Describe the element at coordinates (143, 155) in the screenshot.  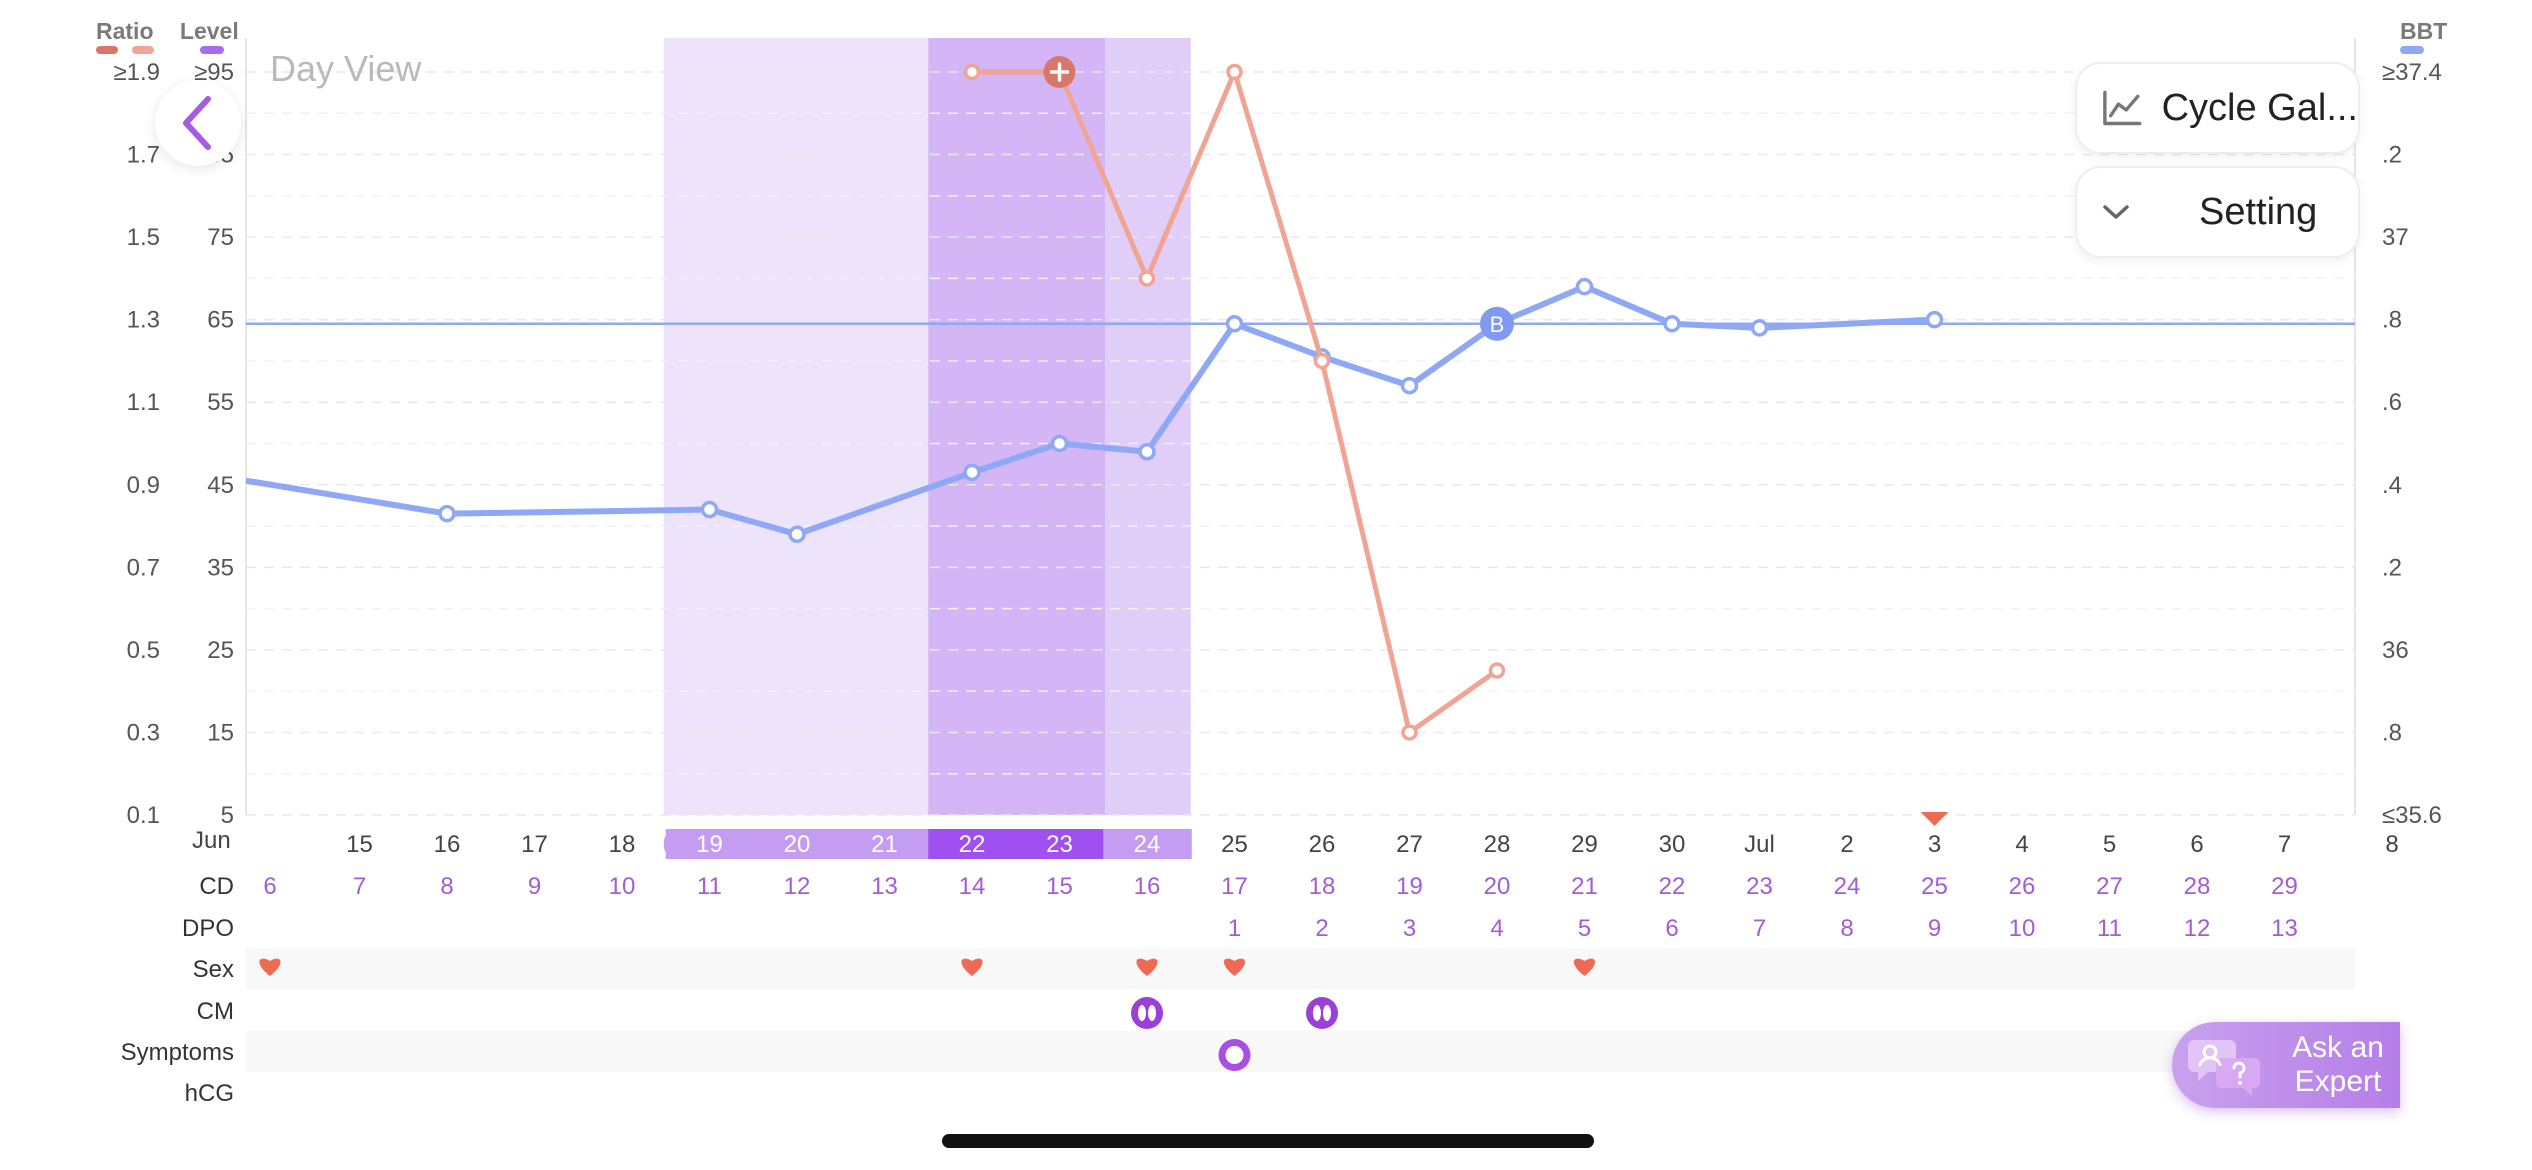
I see `ratio-tick-label: 1.7` at that location.